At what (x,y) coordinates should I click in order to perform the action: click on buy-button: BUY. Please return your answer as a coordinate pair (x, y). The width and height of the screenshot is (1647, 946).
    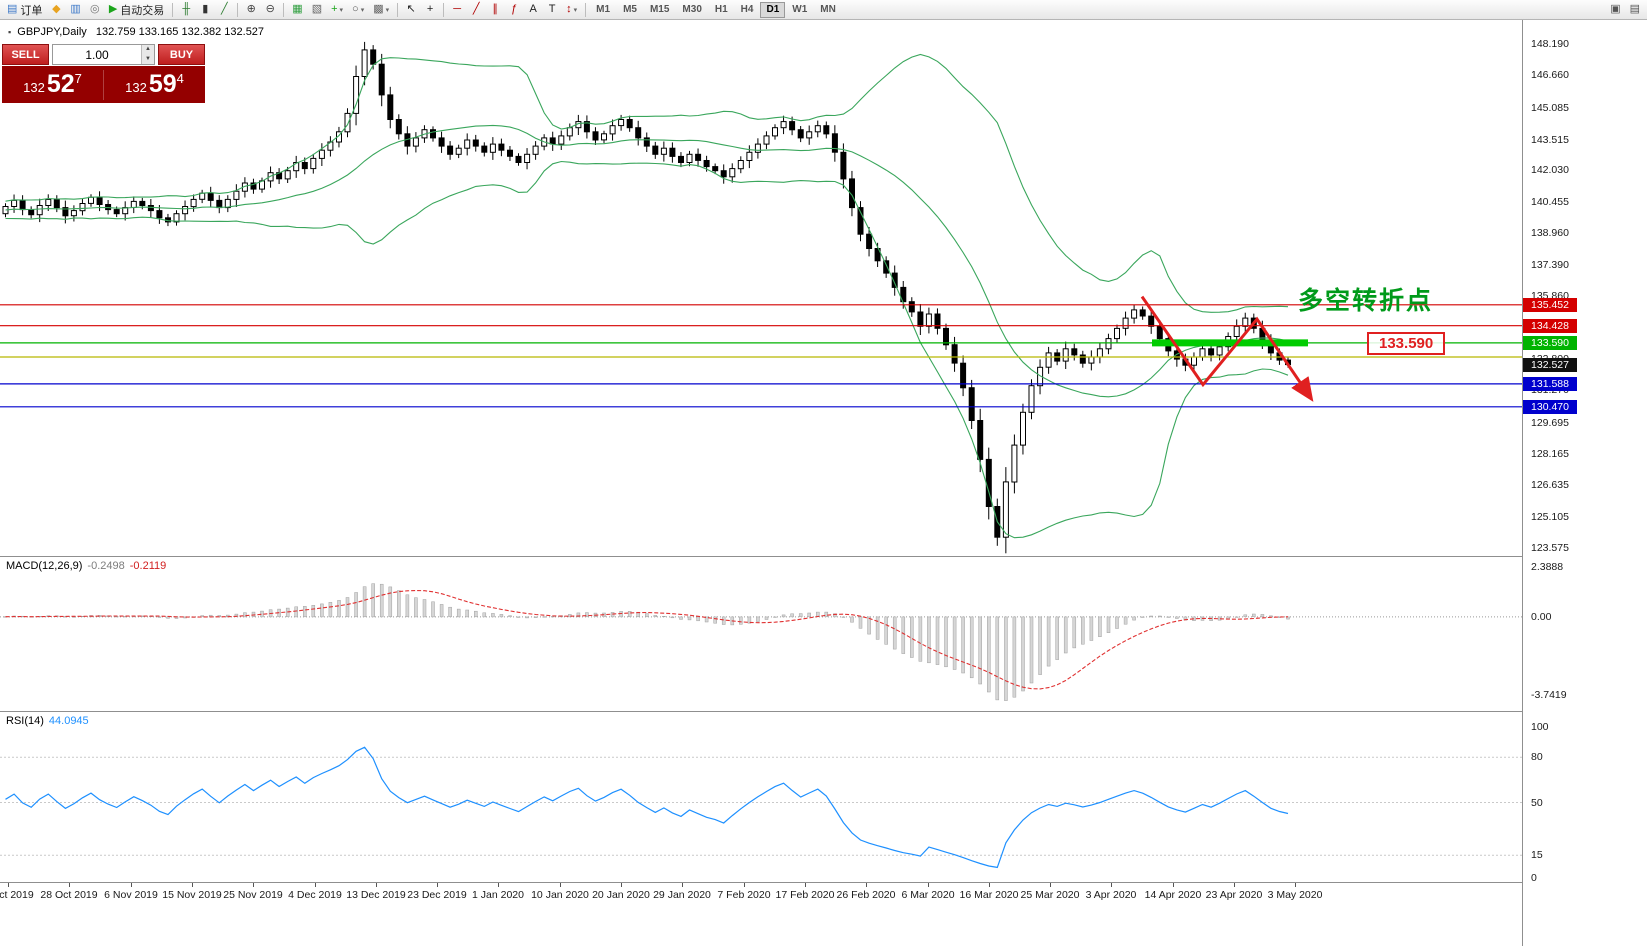
    Looking at the image, I should click on (181, 54).